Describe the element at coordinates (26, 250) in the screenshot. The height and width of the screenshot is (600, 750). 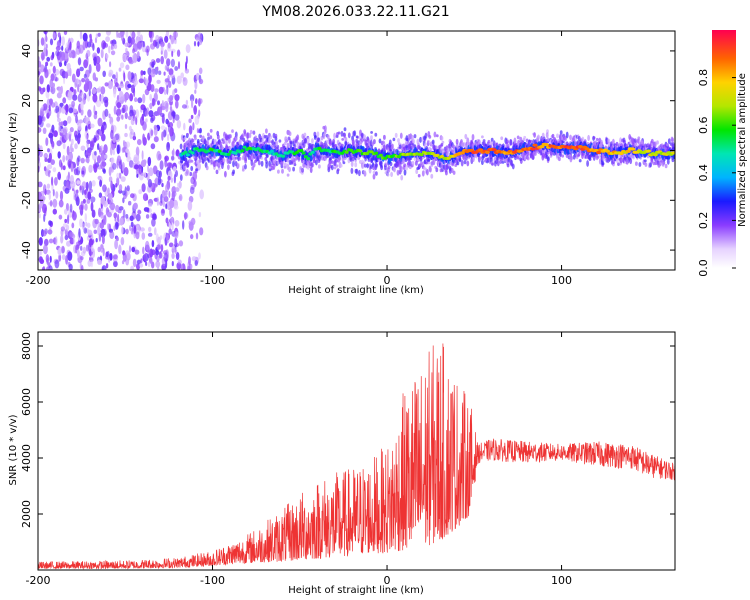
I see `spectrogram-ytick-label: -40` at that location.